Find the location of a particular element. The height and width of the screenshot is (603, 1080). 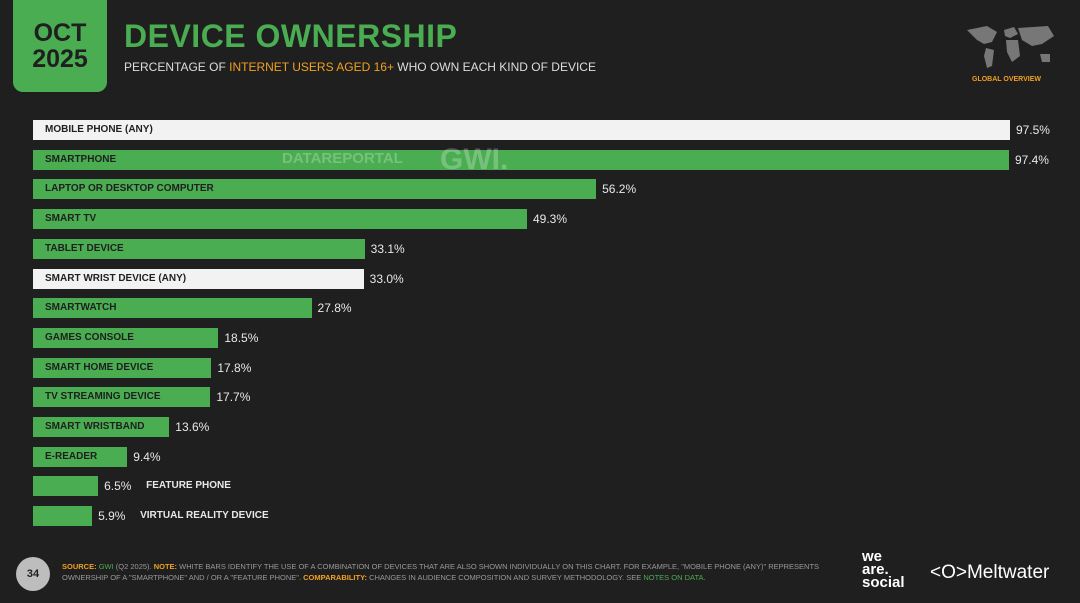

category-label: SMART HOME DEVICE is located at coordinates (99, 367).